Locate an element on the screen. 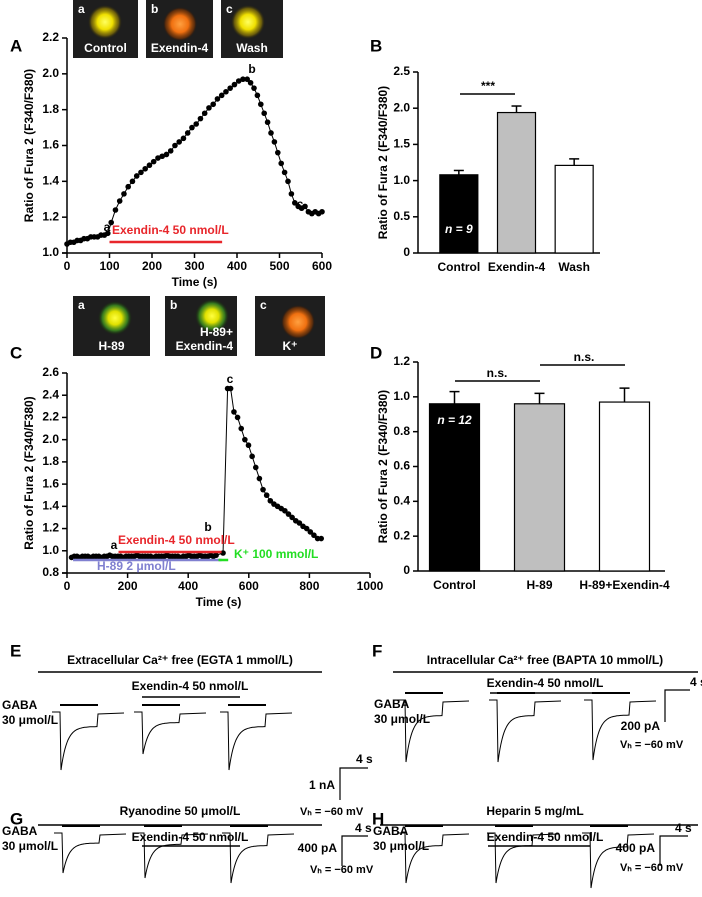  panel-letter: D is located at coordinates (376, 352).